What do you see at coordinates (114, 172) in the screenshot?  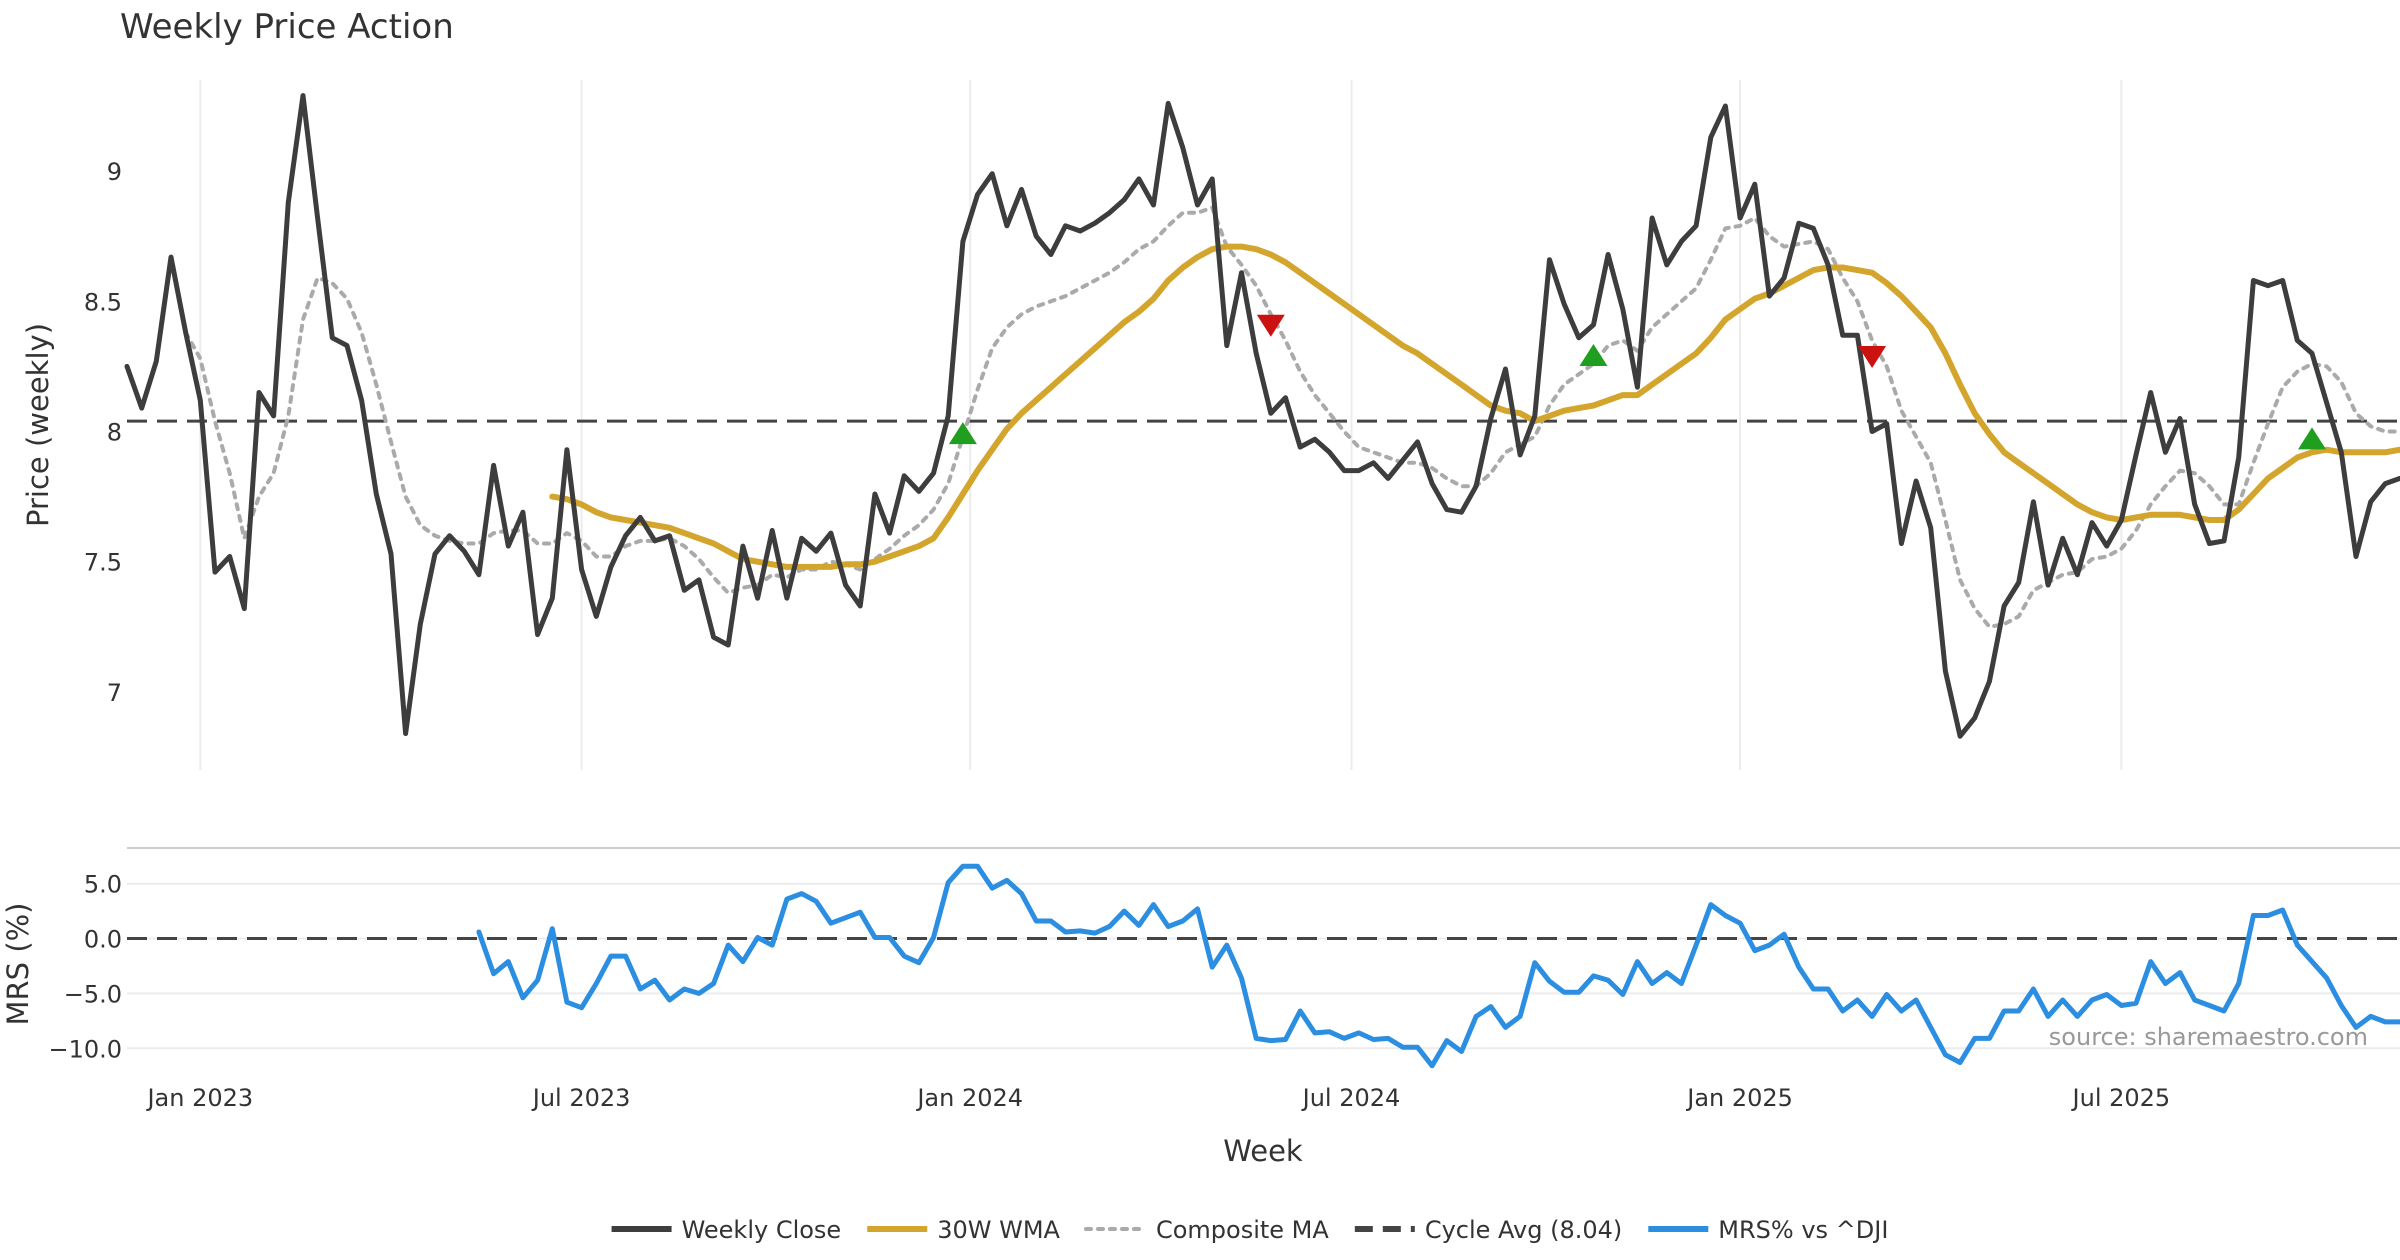 I see `price-ytick-4: 9` at bounding box center [114, 172].